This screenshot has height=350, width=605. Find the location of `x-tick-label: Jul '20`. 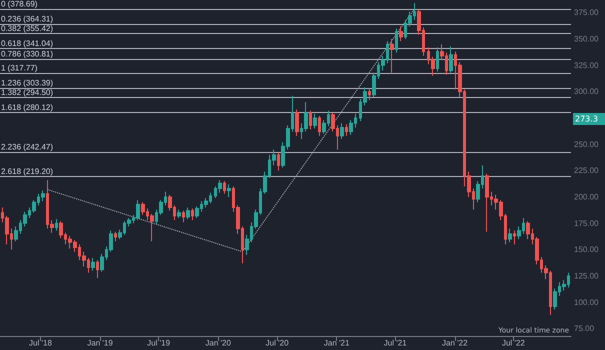

x-tick-label: Jul '20 is located at coordinates (278, 343).